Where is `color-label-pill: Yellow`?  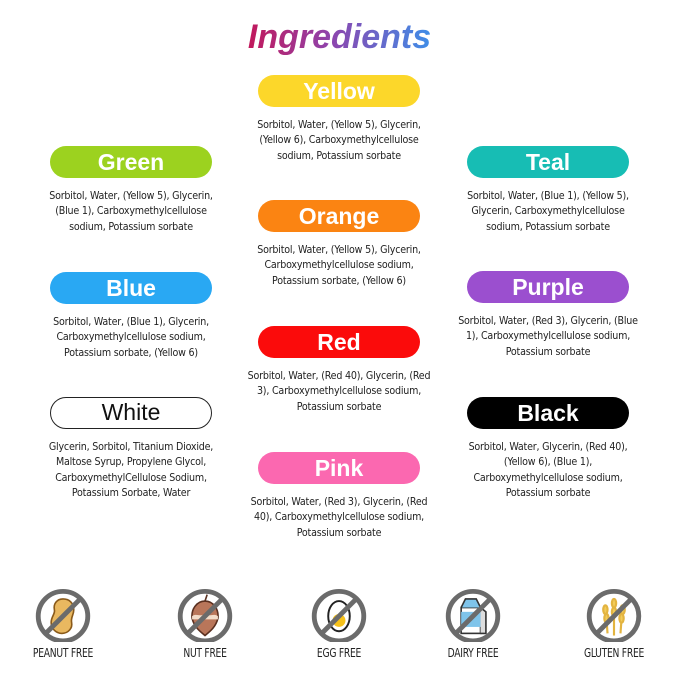 color-label-pill: Yellow is located at coordinates (339, 91).